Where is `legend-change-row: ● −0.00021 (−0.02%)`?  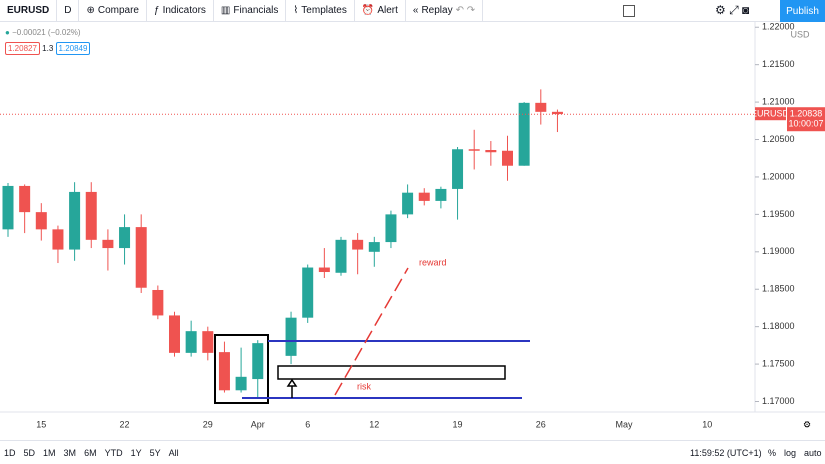
legend-change-row: ● −0.00021 (−0.02%) is located at coordinates (47, 32).